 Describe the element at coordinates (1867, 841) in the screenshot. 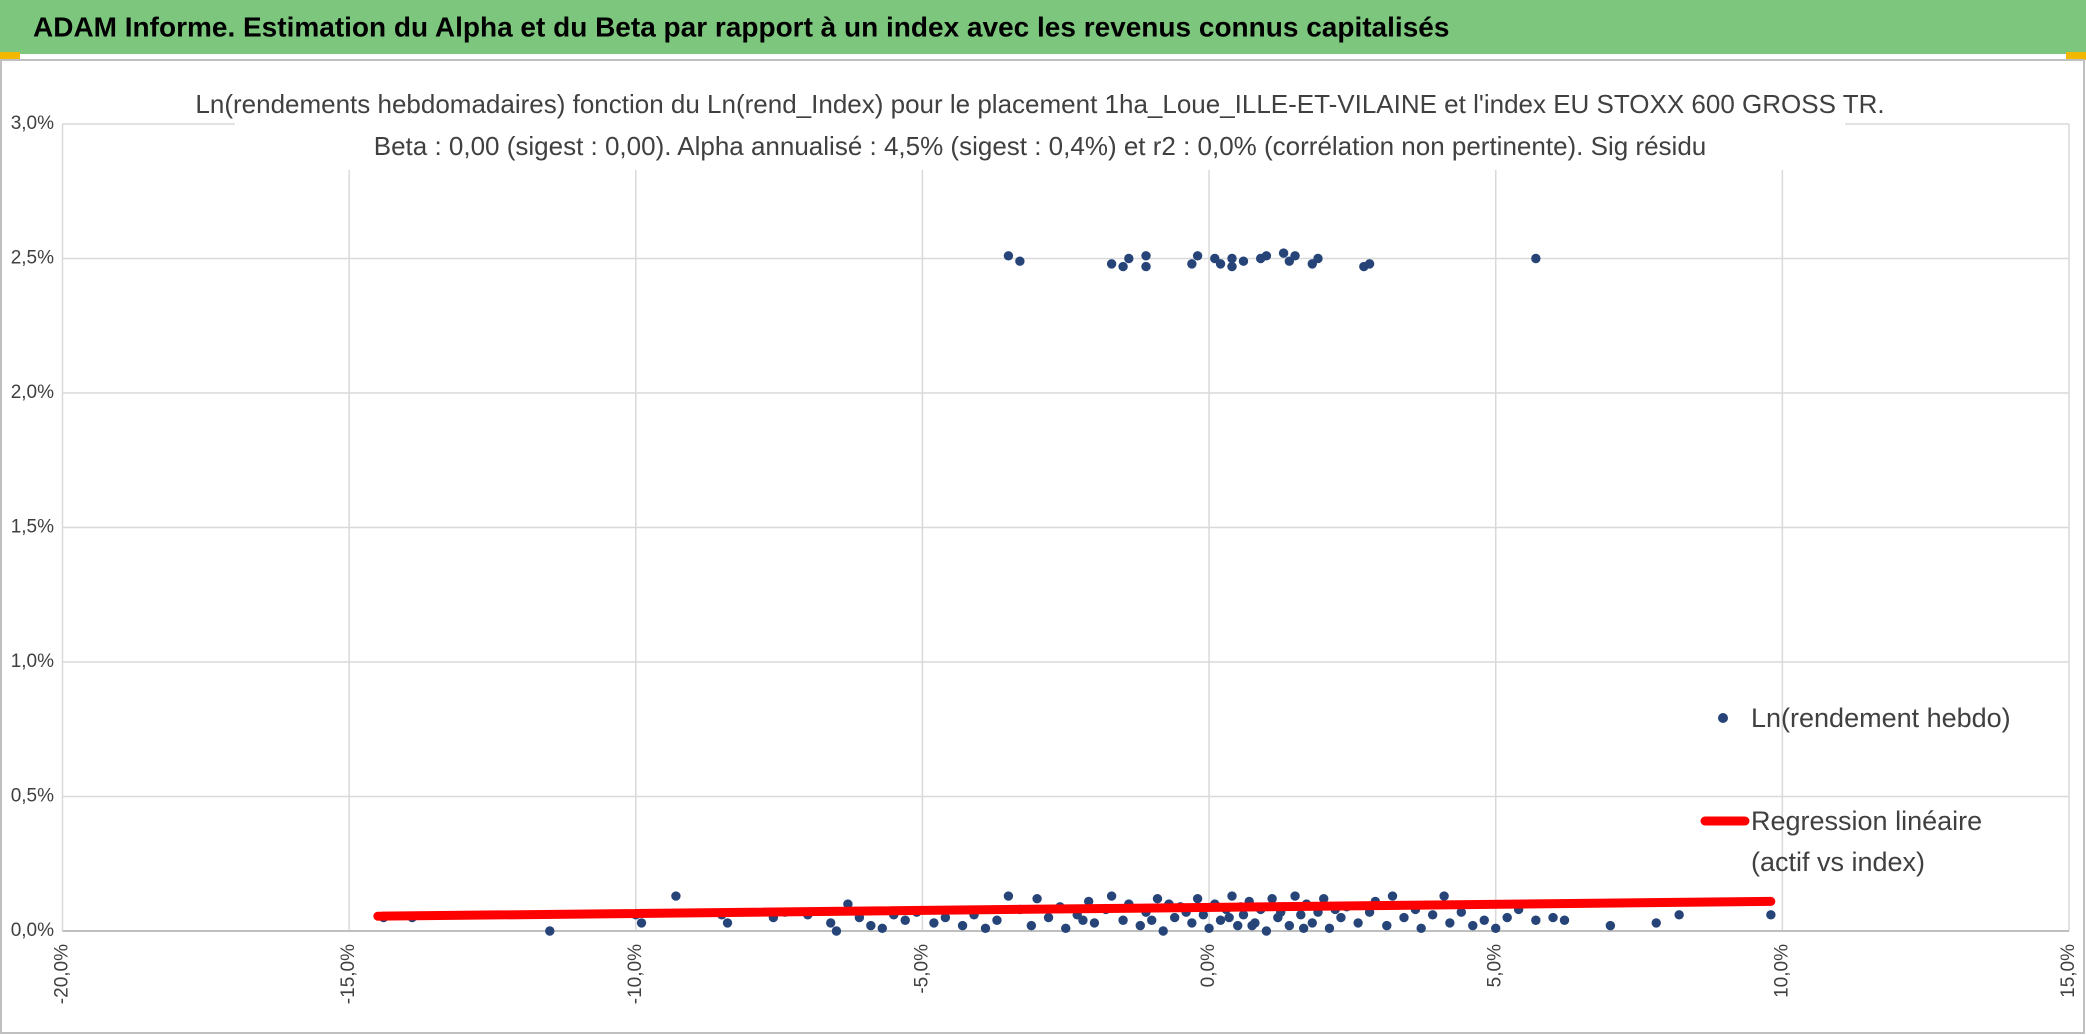

I see `legend-label: Regression linéaire (actif vs index)` at that location.